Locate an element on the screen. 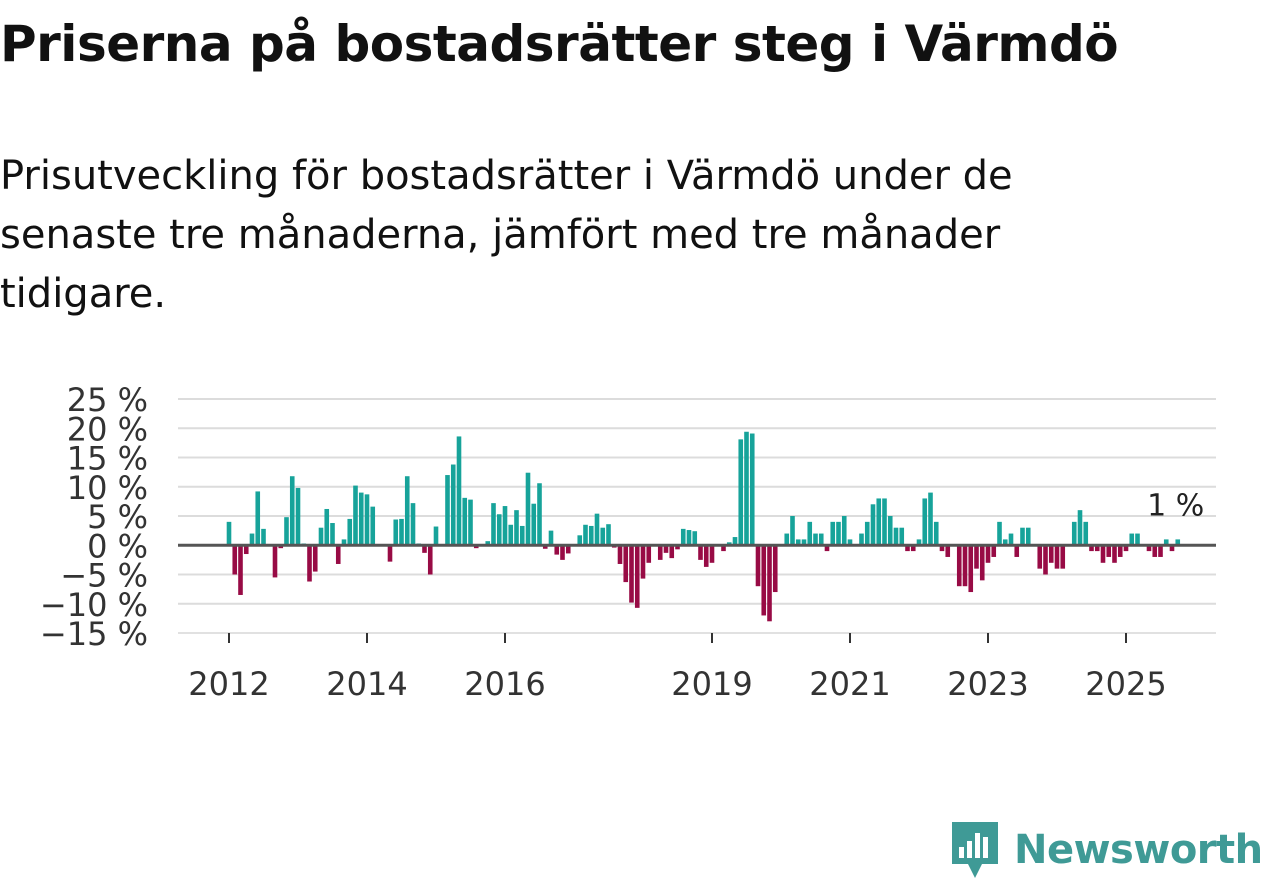 The height and width of the screenshot is (881, 1262). y-tick-label: −15 % is located at coordinates (94, 634).